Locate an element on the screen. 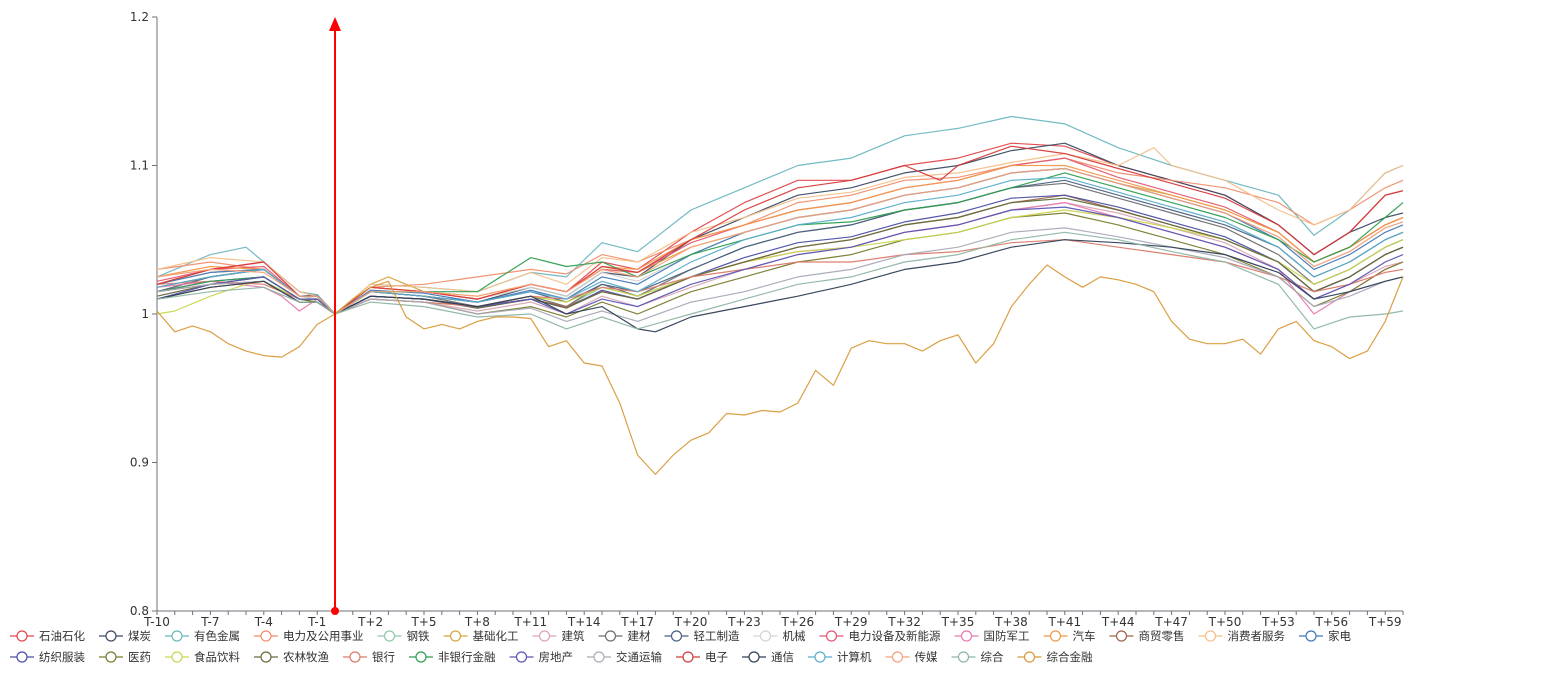 This screenshot has height=675, width=1560. legend-item: 商贸零售 is located at coordinates (1147, 636).